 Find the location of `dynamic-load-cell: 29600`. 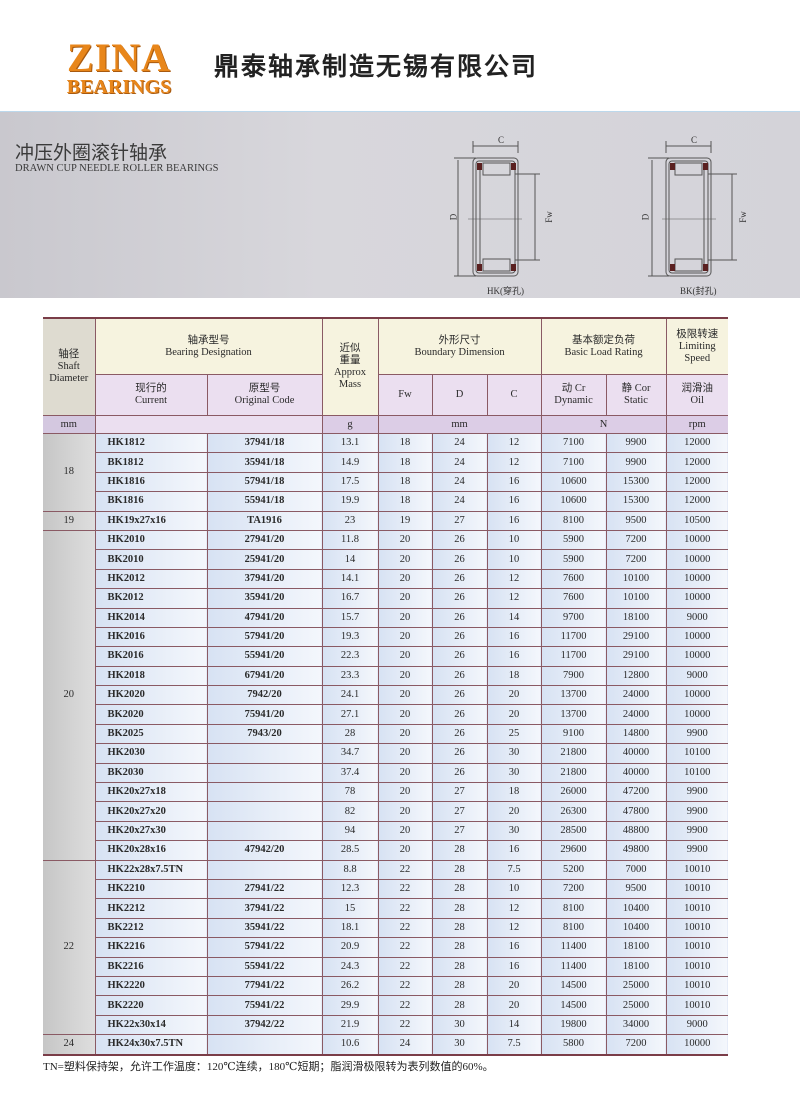

dynamic-load-cell: 29600 is located at coordinates (573, 850).